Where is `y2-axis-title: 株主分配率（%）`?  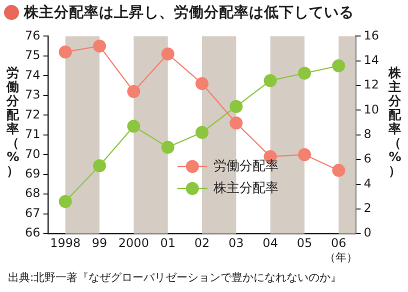 y2-axis-title: 株主分配率（%） is located at coordinates (395, 121).